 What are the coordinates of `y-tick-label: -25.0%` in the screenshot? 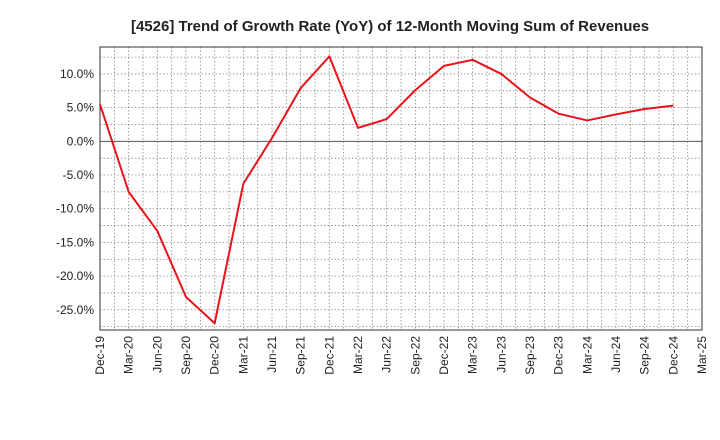 It's located at (75, 310).